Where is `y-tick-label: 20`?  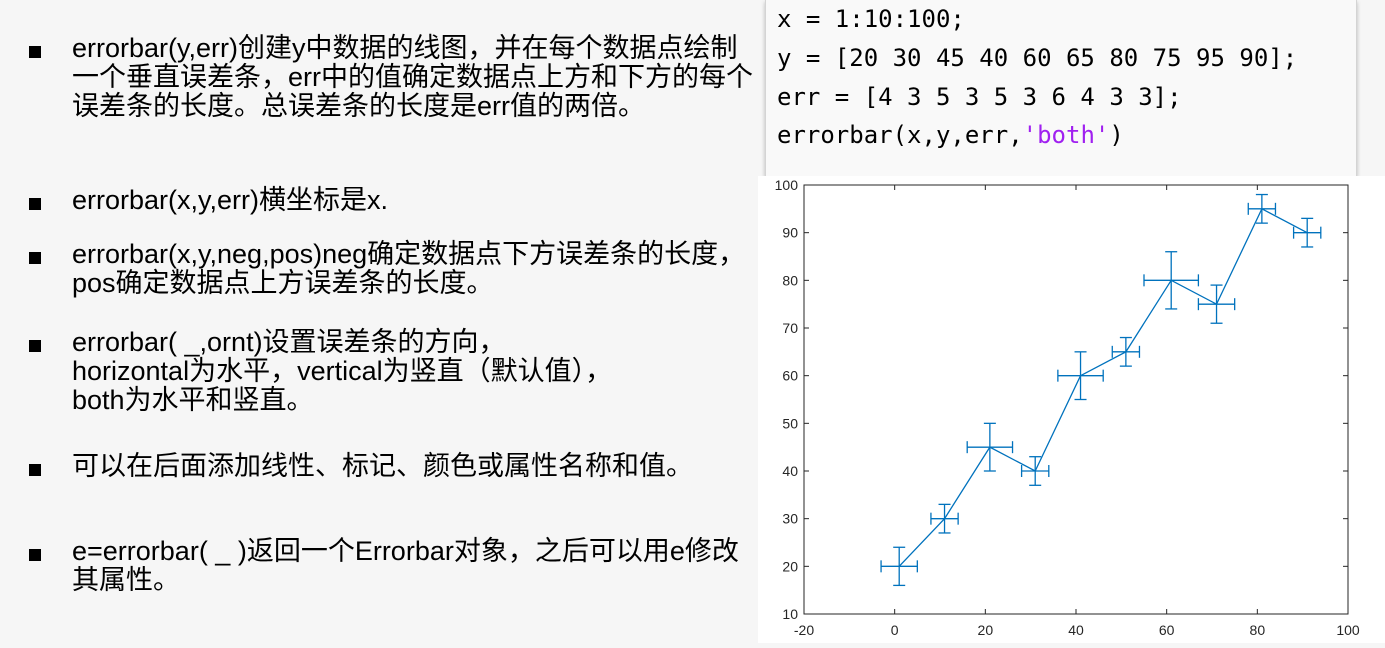
y-tick-label: 20 is located at coordinates (790, 566).